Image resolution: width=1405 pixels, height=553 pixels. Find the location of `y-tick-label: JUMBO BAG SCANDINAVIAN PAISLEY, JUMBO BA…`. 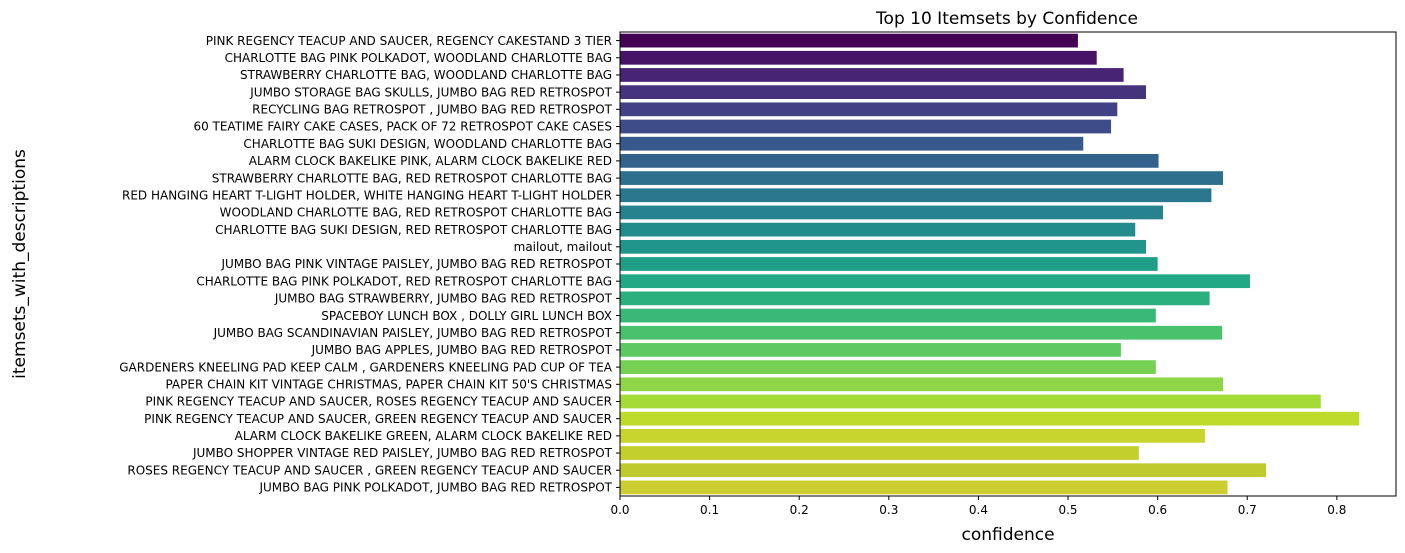

y-tick-label: JUMBO BAG SCANDINAVIAN PAISLEY, JUMBO BA… is located at coordinates (413, 333).